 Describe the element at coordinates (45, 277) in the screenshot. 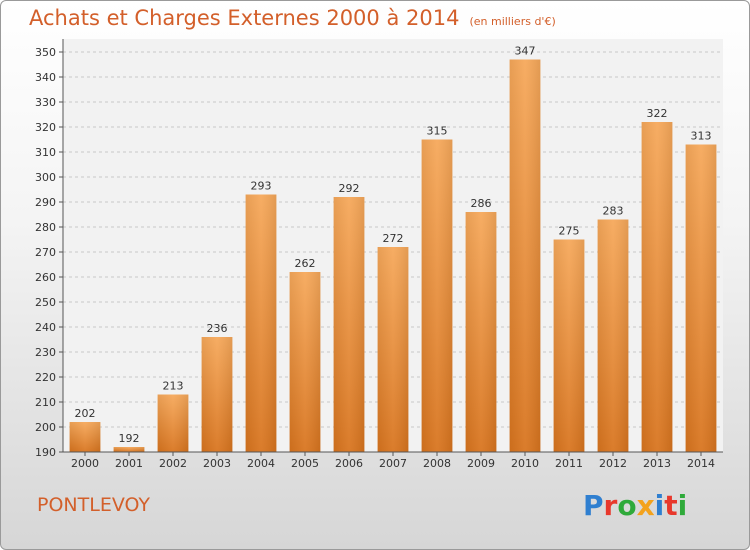

I see `y-tick-label: 260` at that location.